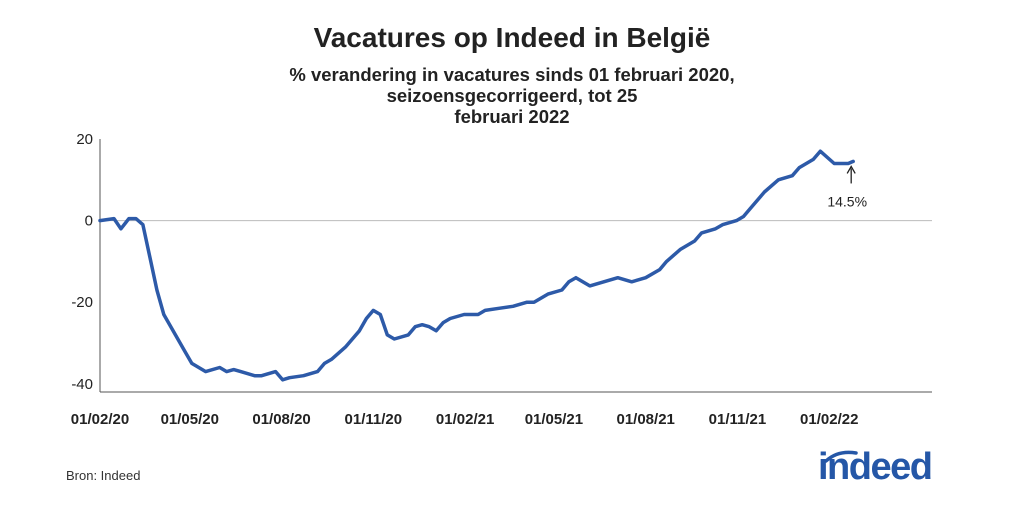 The image size is (1024, 516). What do you see at coordinates (100, 419) in the screenshot?
I see `x-tick-label: 01/02/20` at bounding box center [100, 419].